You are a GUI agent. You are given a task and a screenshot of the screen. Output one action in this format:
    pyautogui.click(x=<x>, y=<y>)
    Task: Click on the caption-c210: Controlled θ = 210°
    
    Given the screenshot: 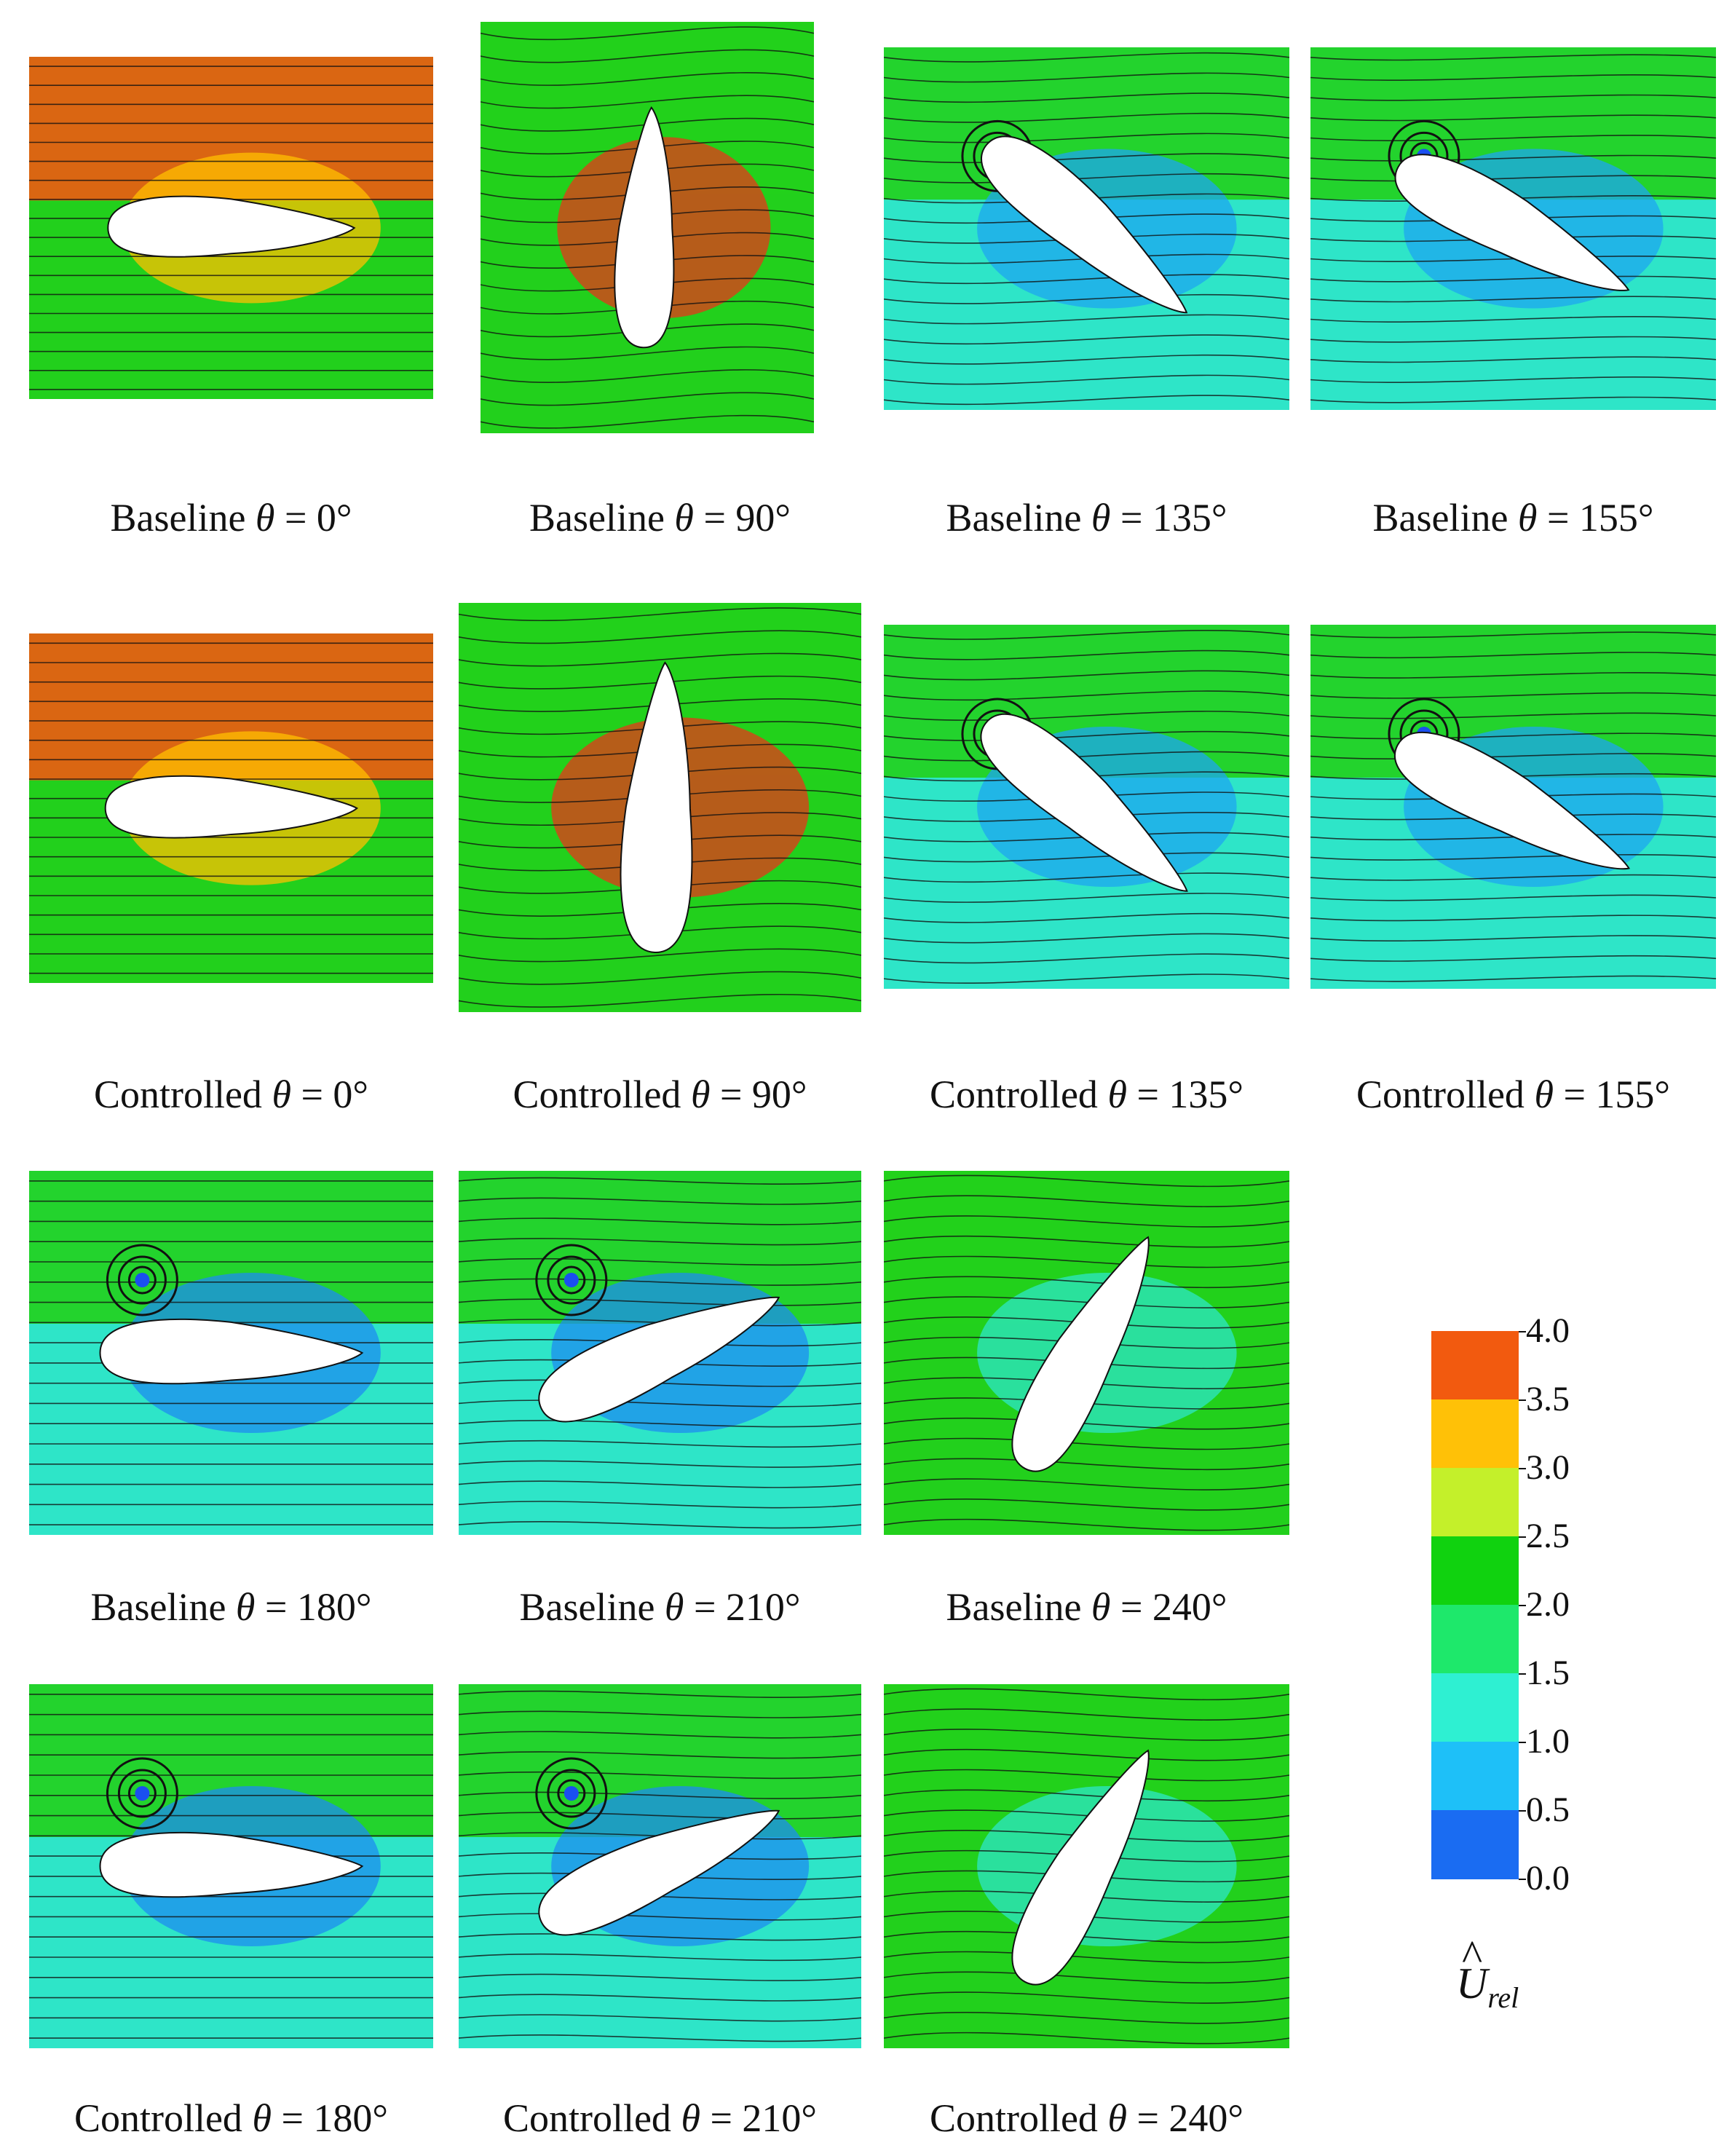 What is the action you would take?
    pyautogui.click(x=660, y=2118)
    